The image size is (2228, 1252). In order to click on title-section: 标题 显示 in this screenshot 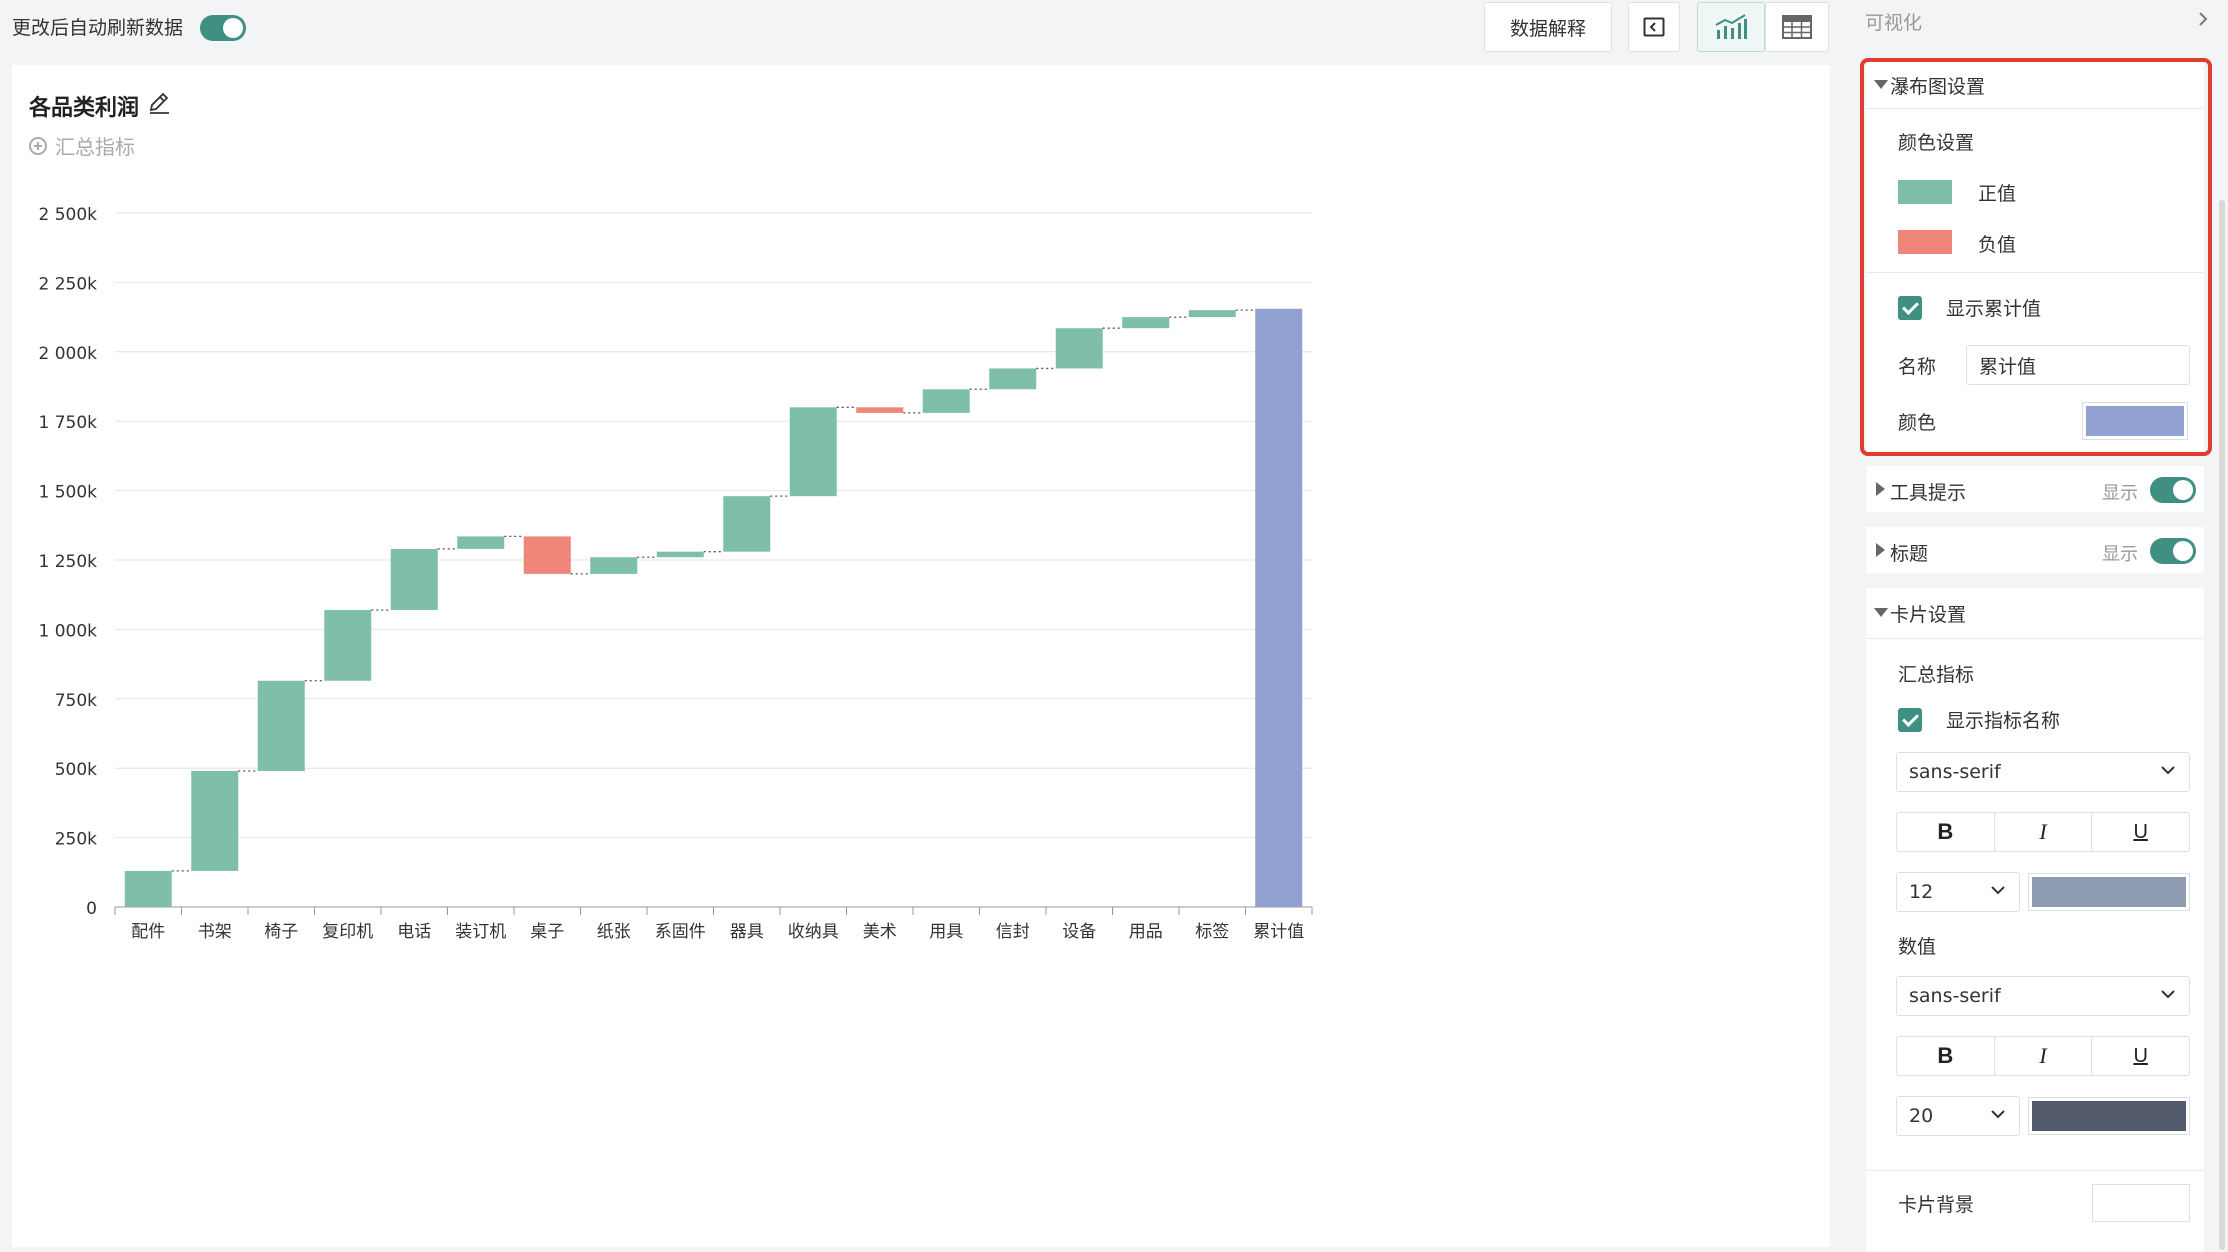, I will do `click(2035, 550)`.